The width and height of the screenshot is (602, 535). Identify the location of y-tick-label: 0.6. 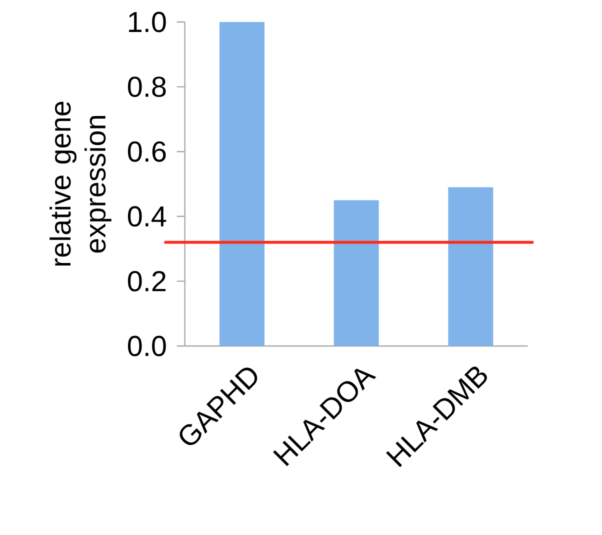
(147, 151).